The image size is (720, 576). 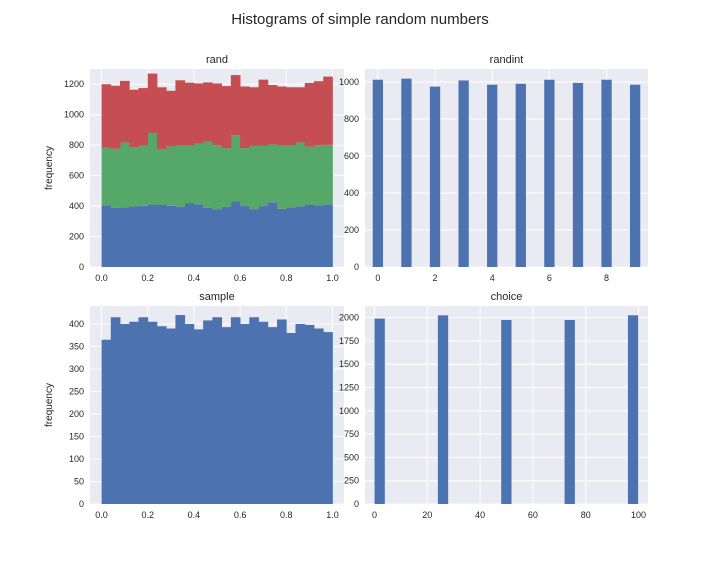 What do you see at coordinates (492, 278) in the screenshot?
I see `x-tick-label: 4` at bounding box center [492, 278].